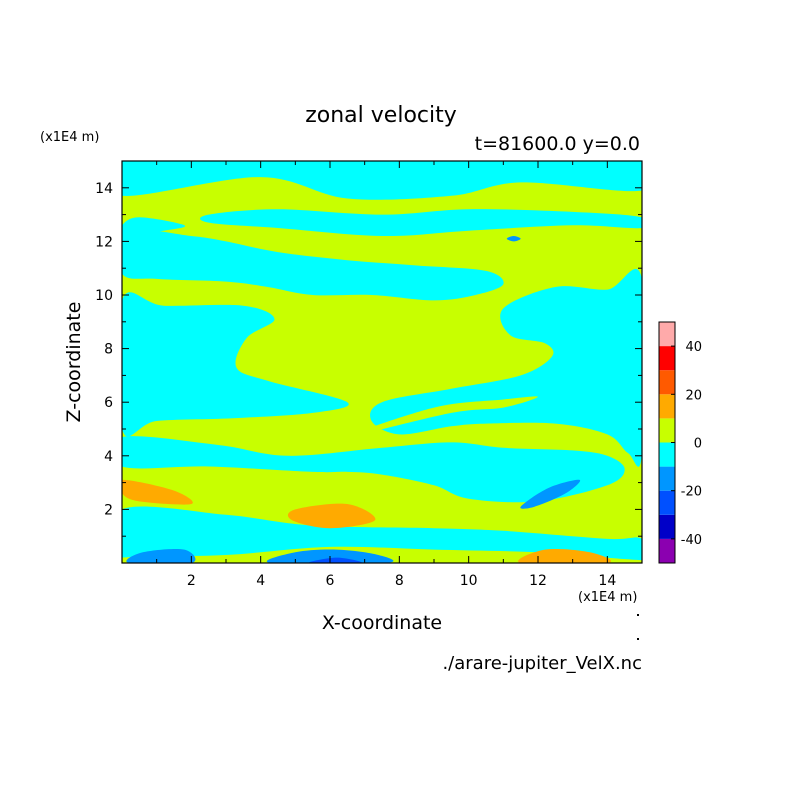 The image size is (804, 804). Describe the element at coordinates (191, 581) in the screenshot. I see `x-tick-label: 2` at that location.